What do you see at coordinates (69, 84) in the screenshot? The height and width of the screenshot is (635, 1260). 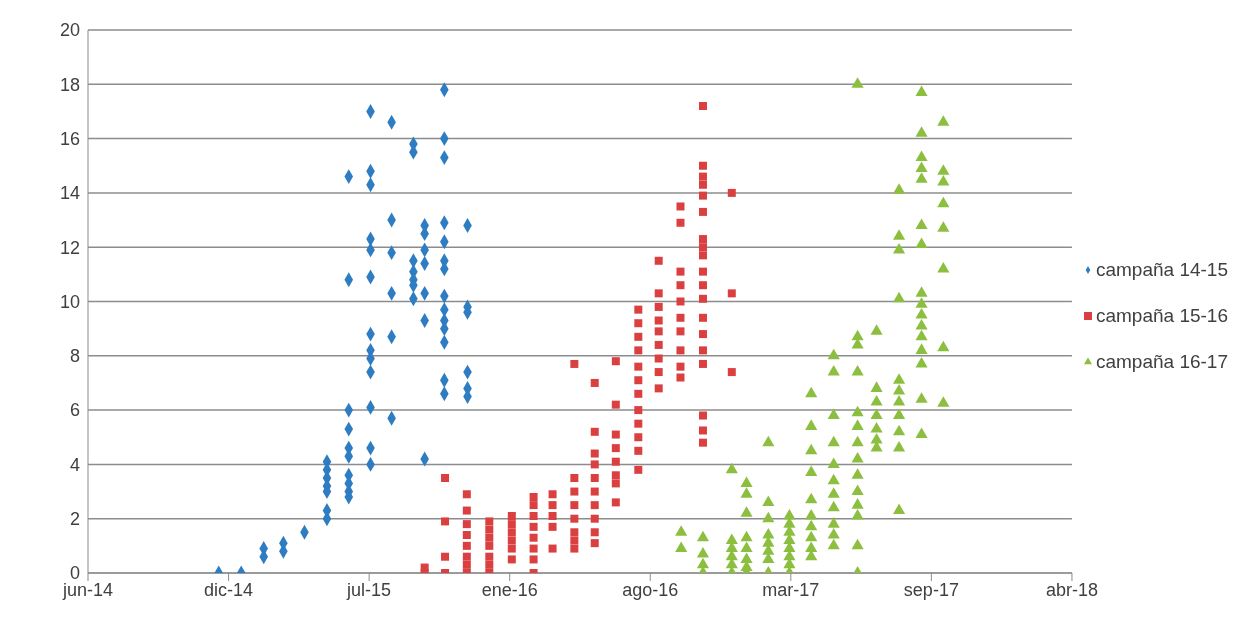 I see `y-tick-label: 18` at bounding box center [69, 84].